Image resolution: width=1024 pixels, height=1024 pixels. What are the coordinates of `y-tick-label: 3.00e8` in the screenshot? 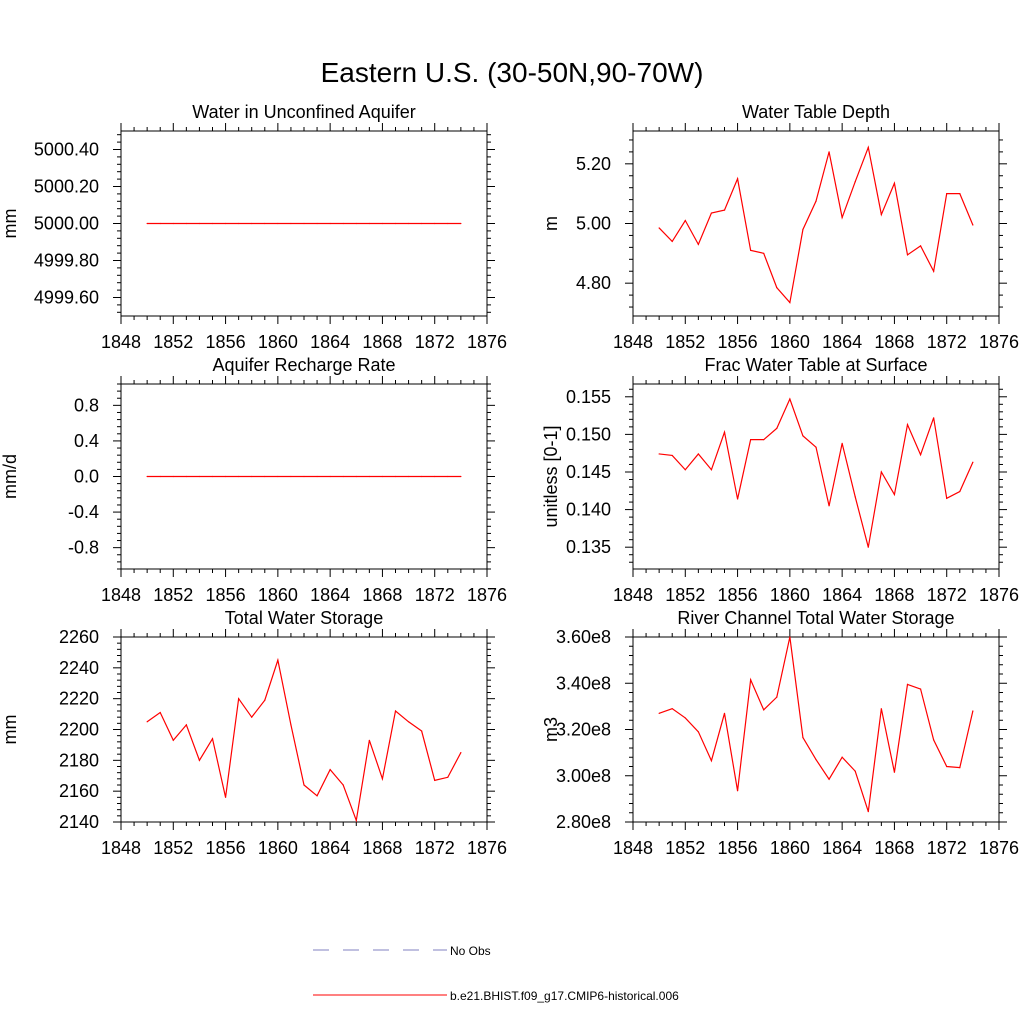 It's located at (583, 776).